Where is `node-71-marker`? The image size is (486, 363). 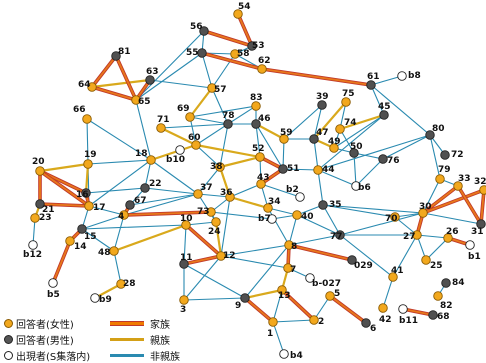 node-71-marker is located at coordinates (161, 128).